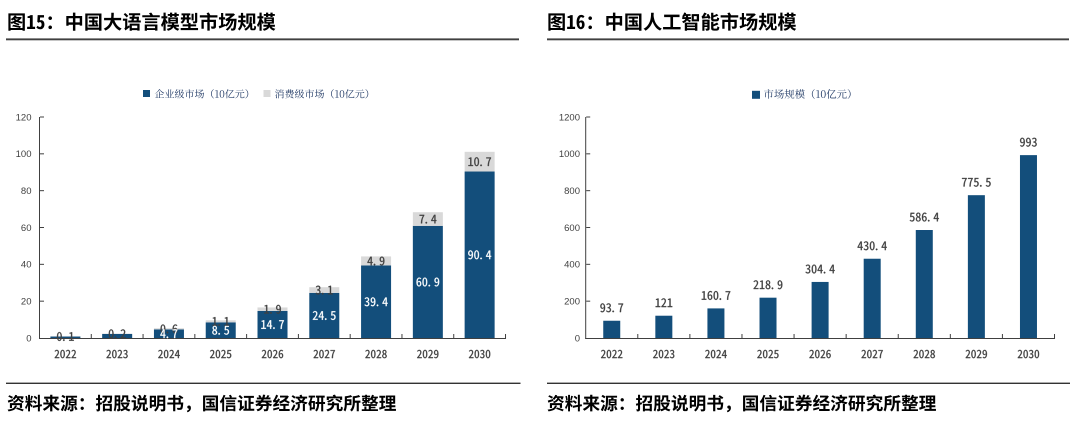 This screenshot has height=422, width=1080. Describe the element at coordinates (569, 154) in the screenshot. I see `svg-text: 1000` at that location.